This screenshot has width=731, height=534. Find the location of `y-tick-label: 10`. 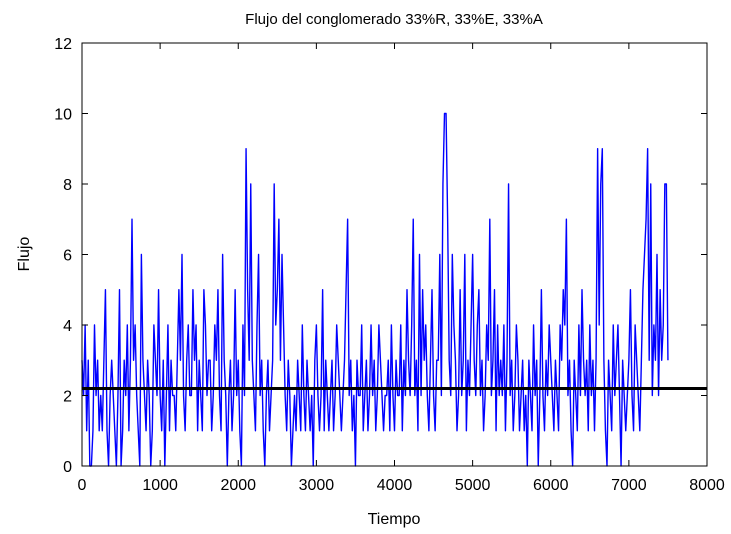

y-tick-label: 10 is located at coordinates (63, 115).